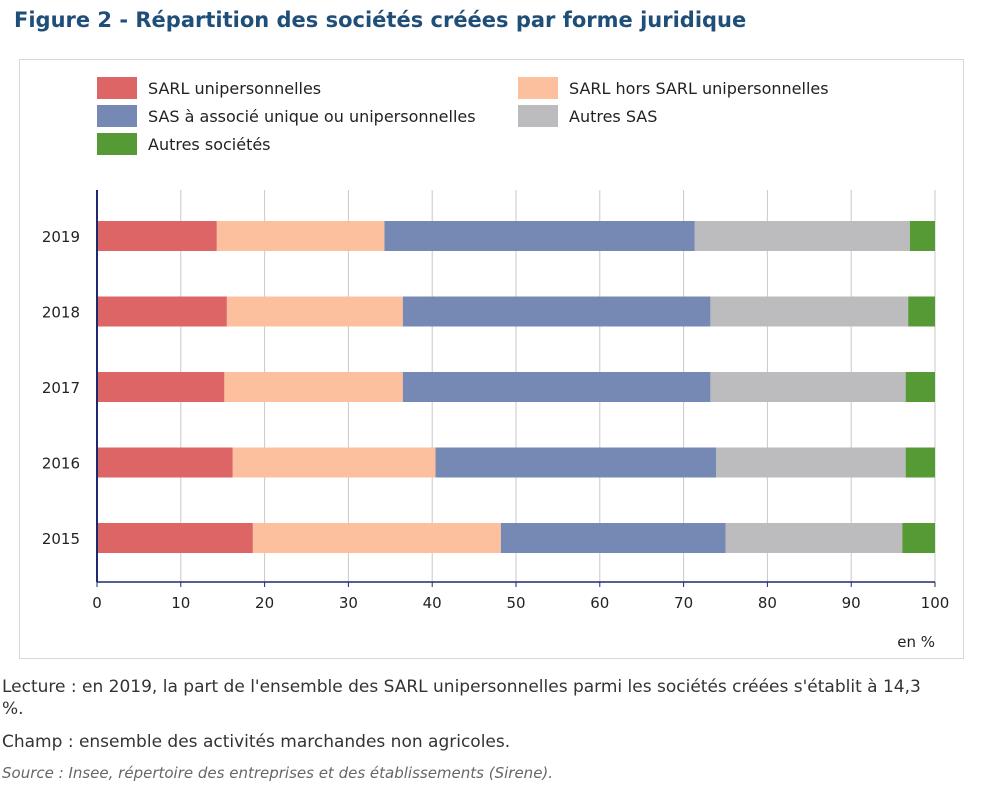 This screenshot has height=791, width=990. Describe the element at coordinates (683, 603) in the screenshot. I see `x-tick-label: 70` at that location.